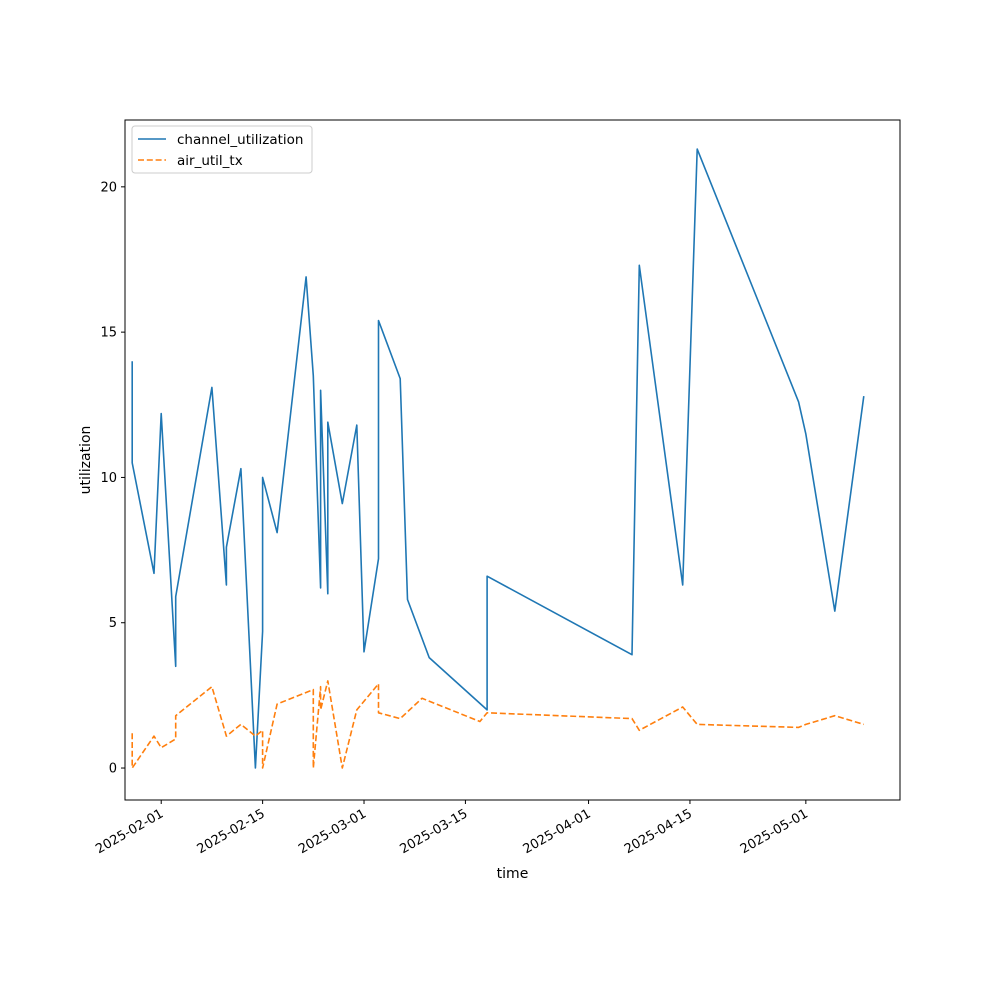 The height and width of the screenshot is (1000, 1000). I want to click on legend-box, so click(222, 149).